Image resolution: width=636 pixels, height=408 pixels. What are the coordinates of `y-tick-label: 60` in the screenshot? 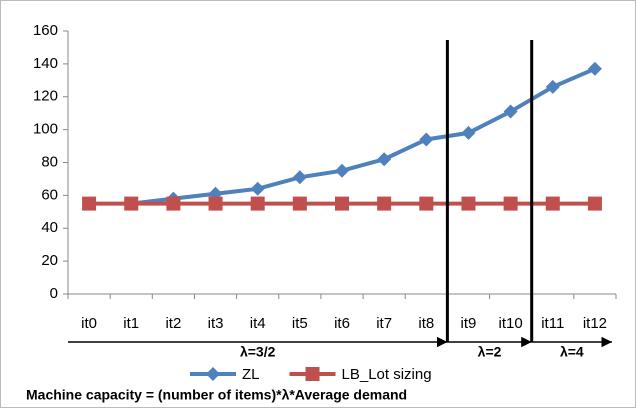 It's located at (49, 194).